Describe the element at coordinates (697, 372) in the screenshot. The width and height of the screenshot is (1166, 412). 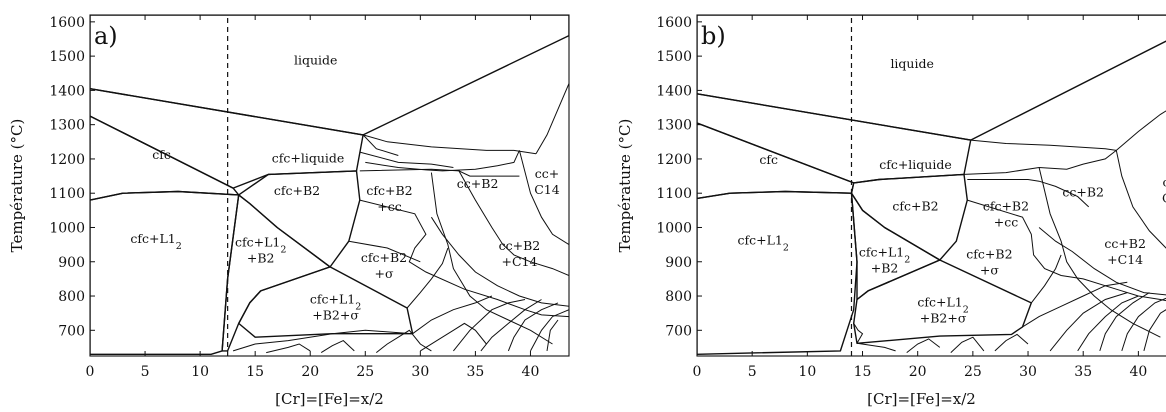
I see `x-tick-label: 0` at that location.